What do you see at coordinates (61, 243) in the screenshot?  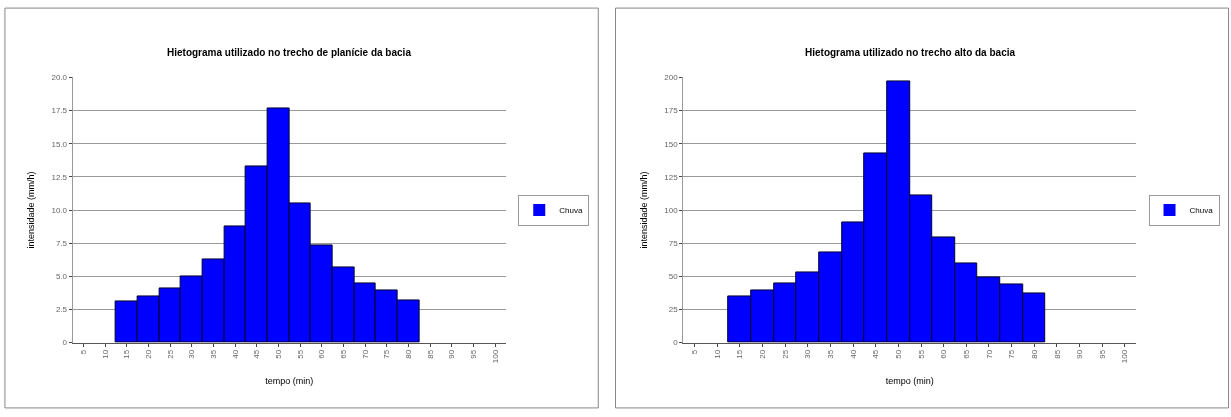 I see `y-tick-label: 7.5` at bounding box center [61, 243].